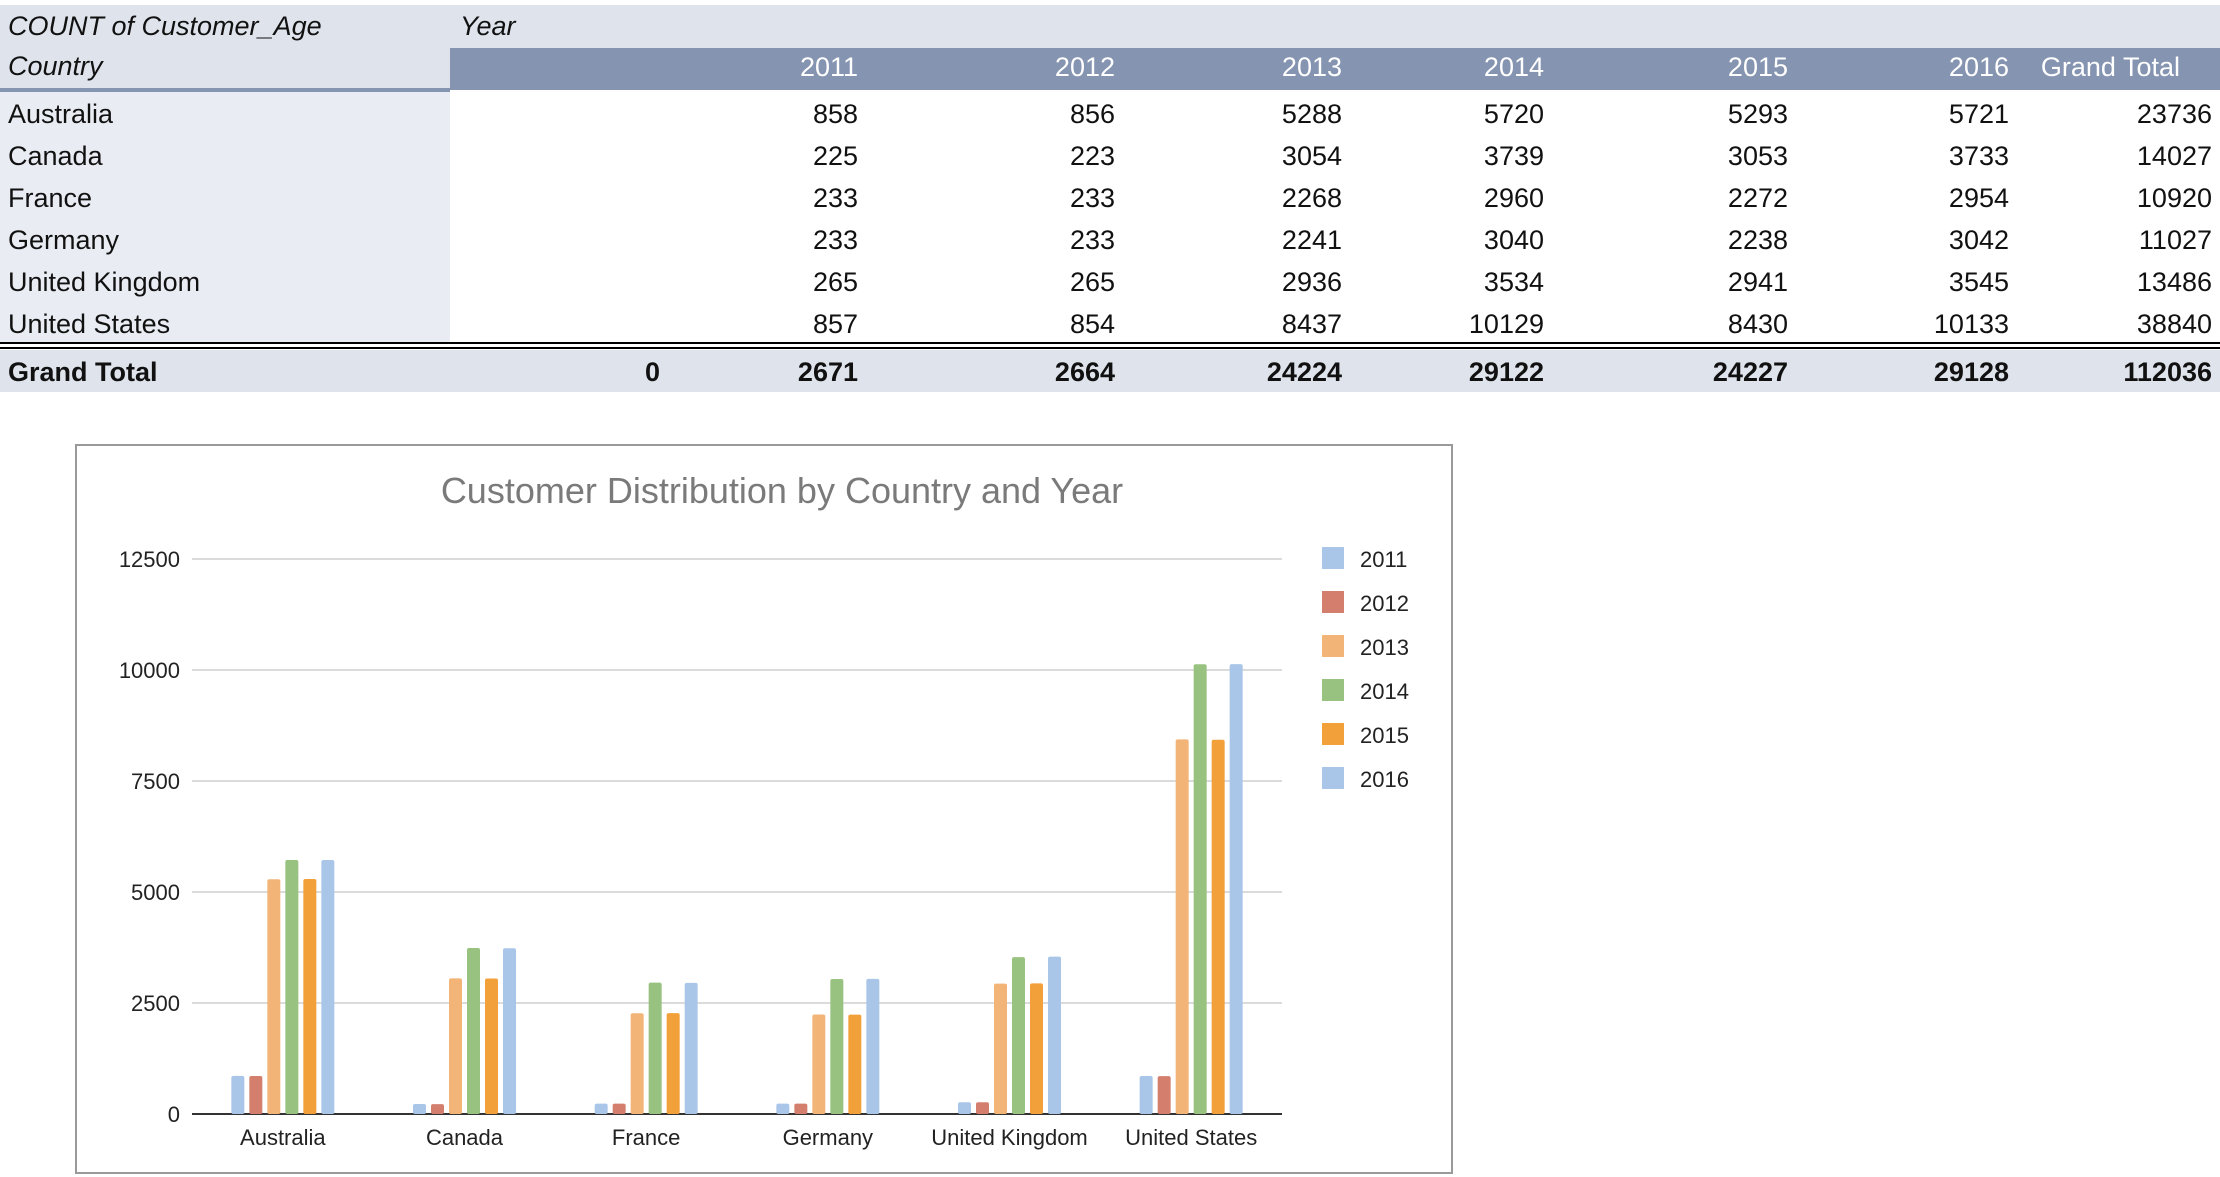 The width and height of the screenshot is (2220, 1177). Describe the element at coordinates (1513, 198) in the screenshot. I see `table-cell: 2960` at that location.